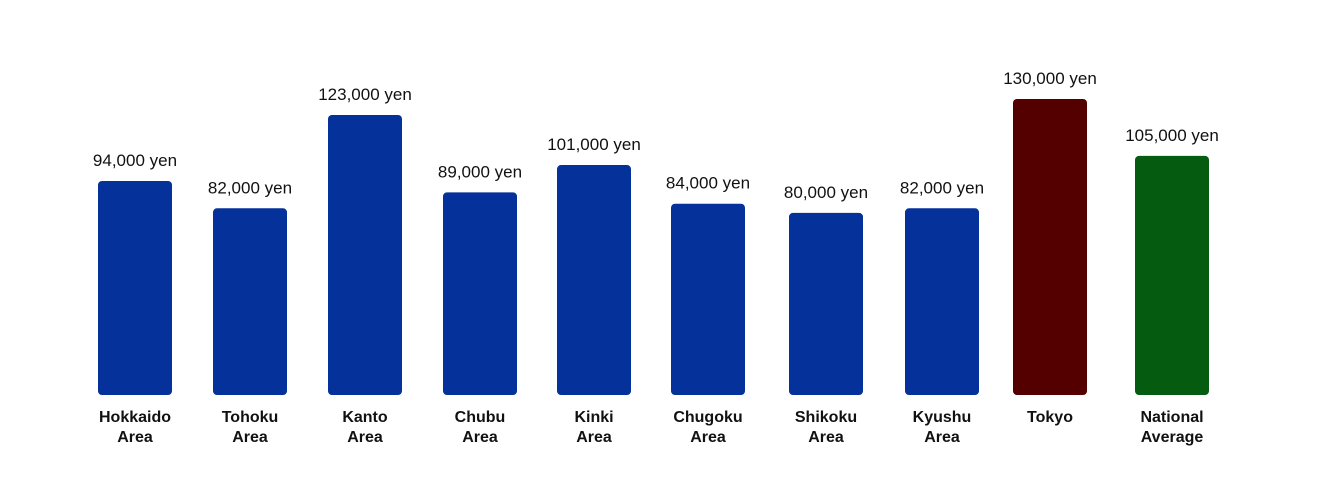 The image size is (1337, 497). I want to click on bar-shikoku-area, so click(826, 303).